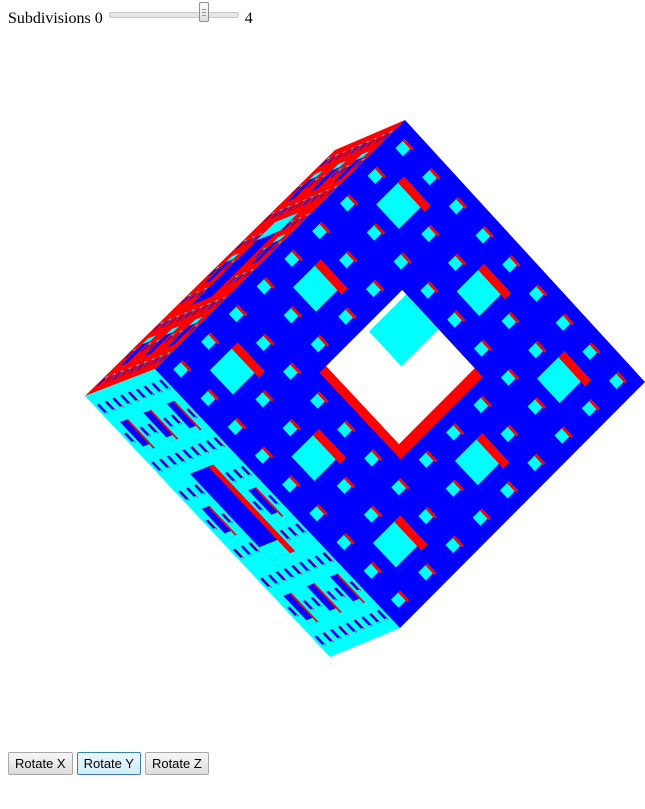 The image size is (645, 809). I want to click on slider-min-label: 0, so click(98, 18).